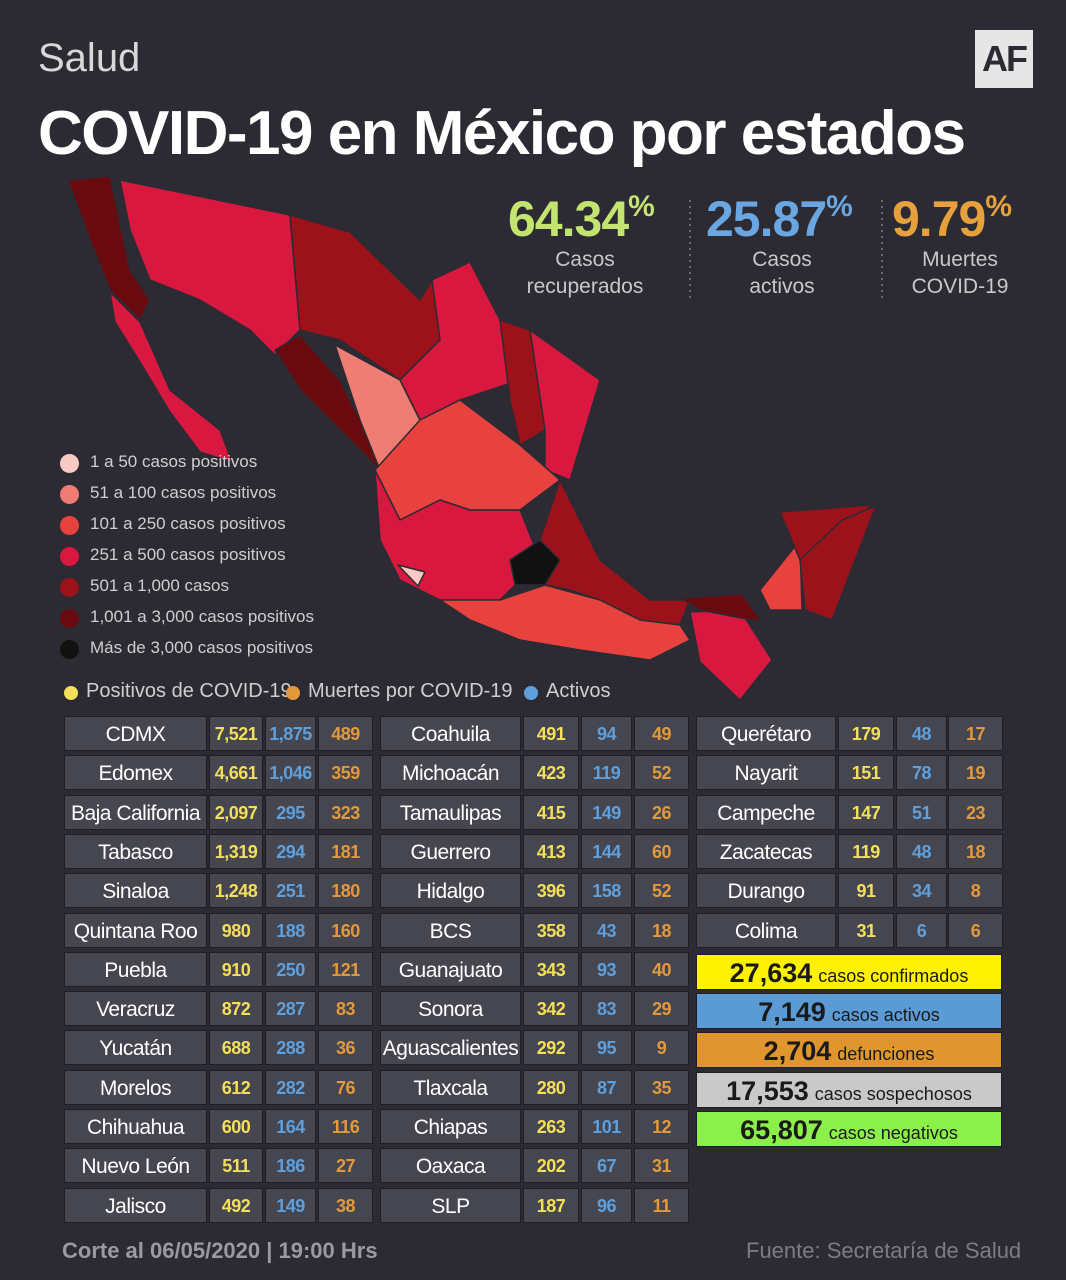 The width and height of the screenshot is (1066, 1280). What do you see at coordinates (661, 1205) in the screenshot?
I see `death-count: 11` at bounding box center [661, 1205].